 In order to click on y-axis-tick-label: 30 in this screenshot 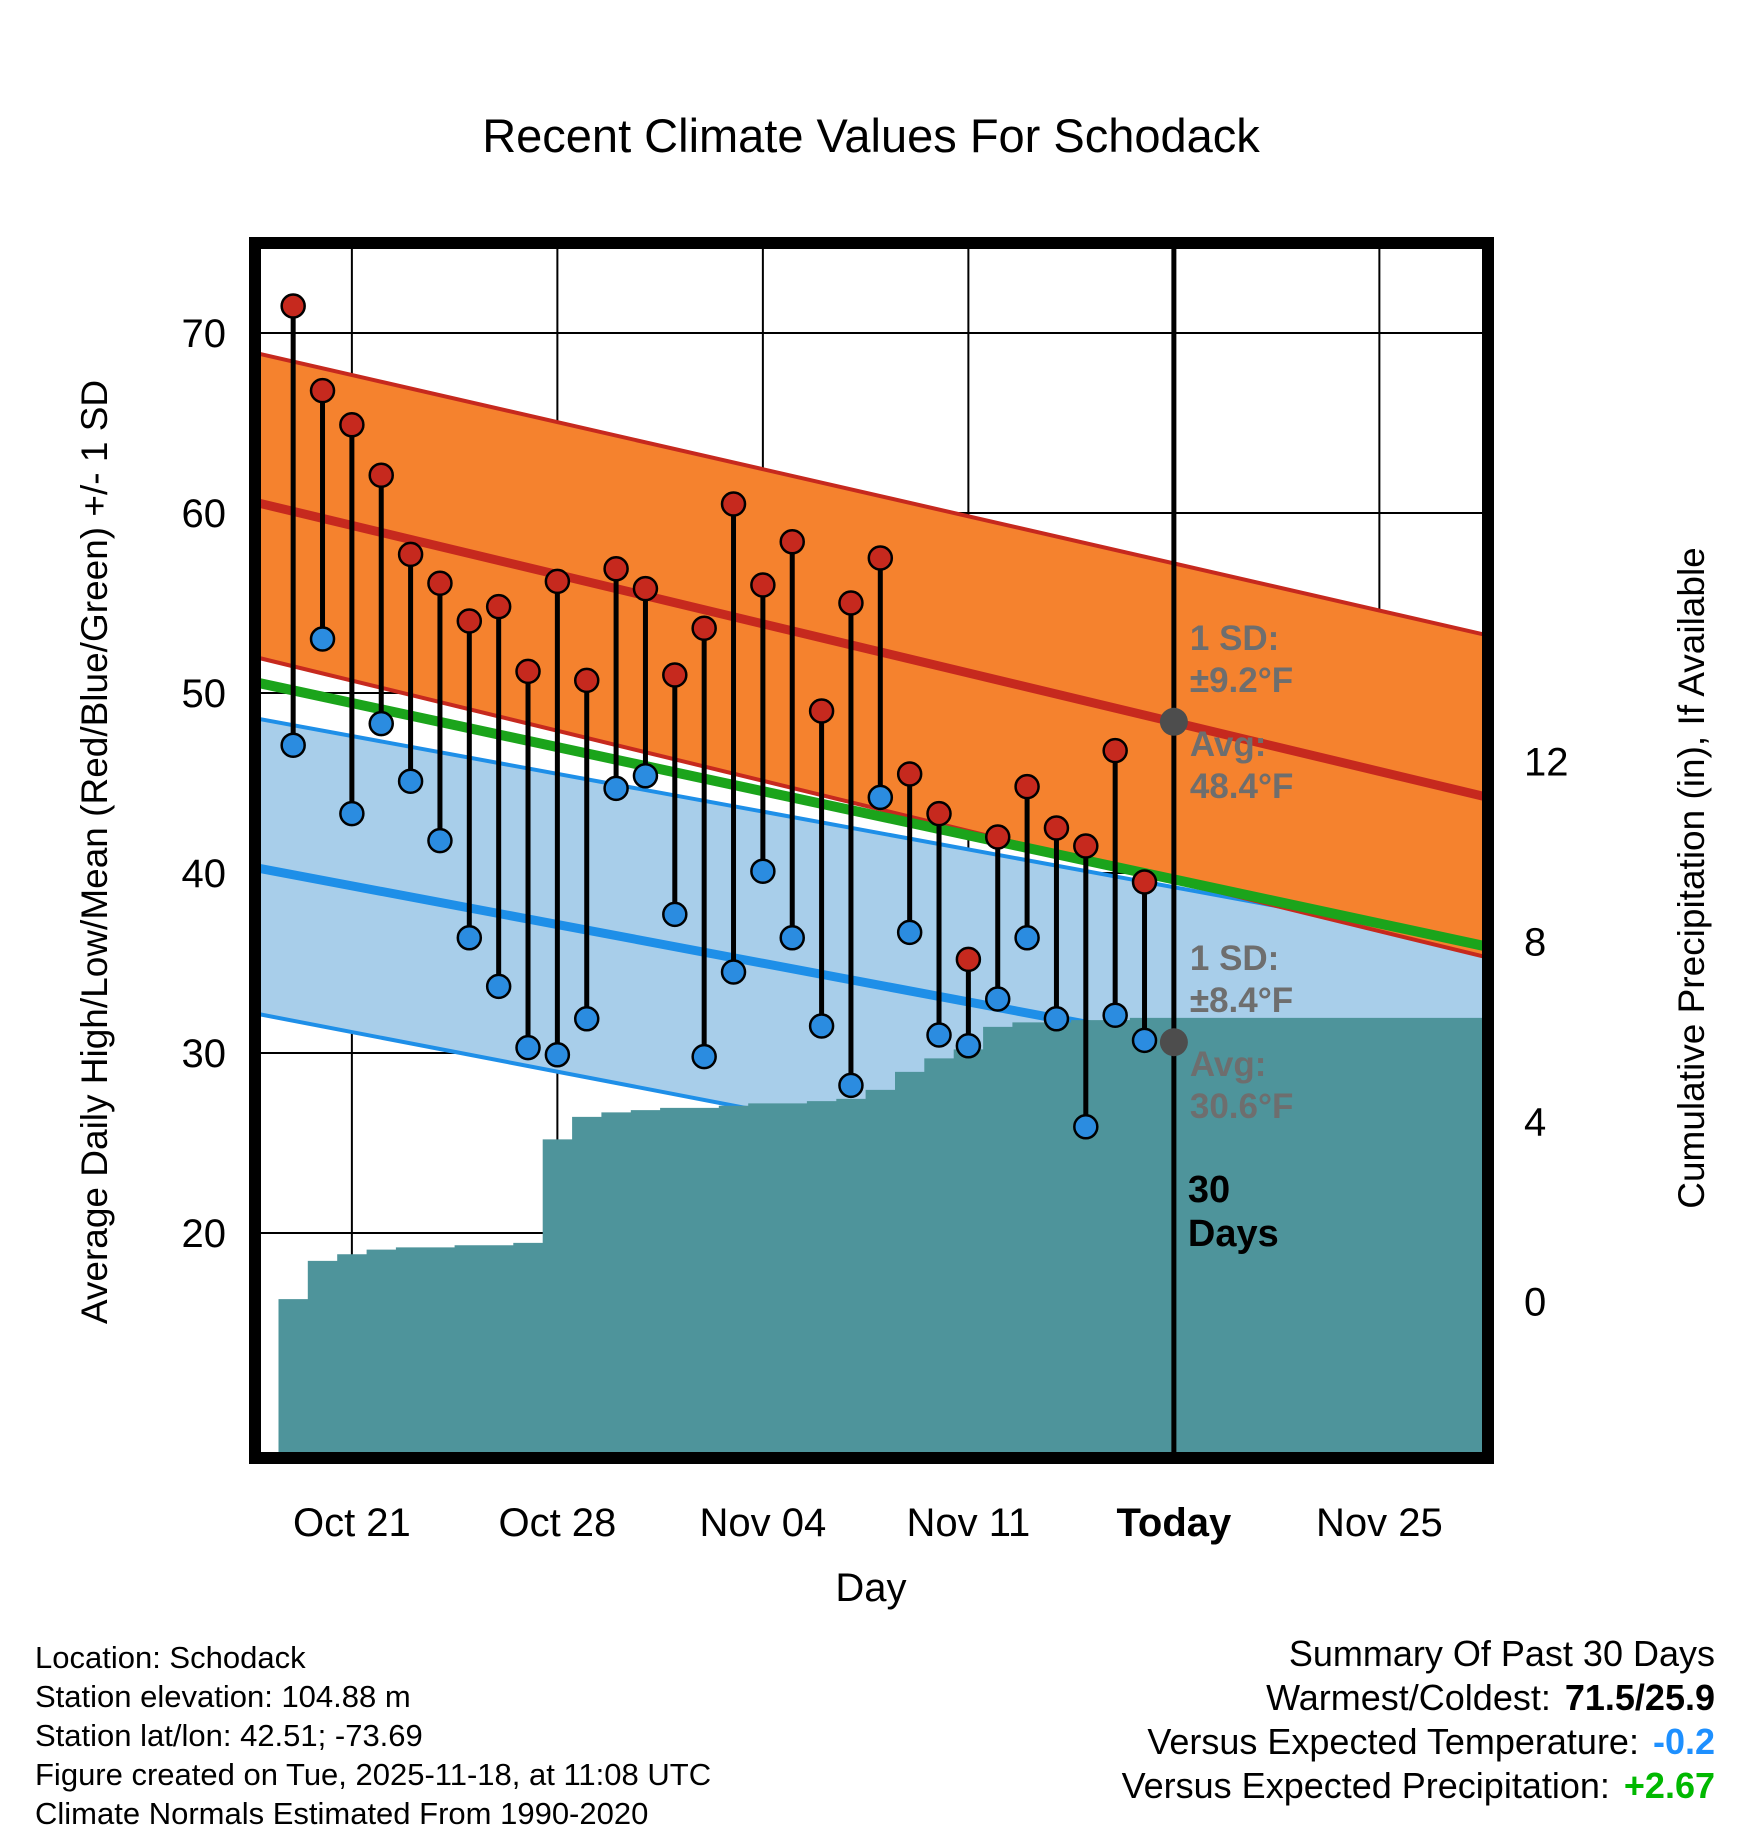, I will do `click(204, 1054)`.